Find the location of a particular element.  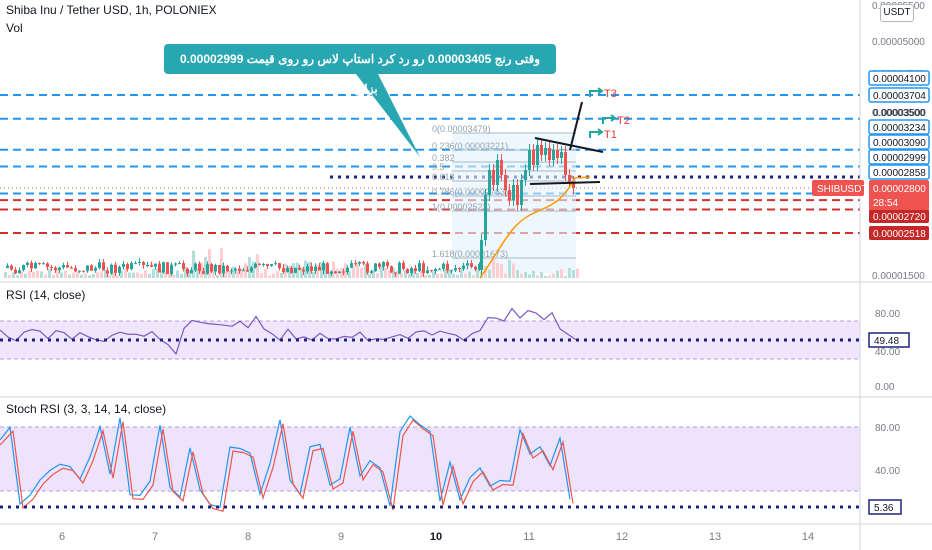

fib-level-label: 0.618 is located at coordinates (443, 177).